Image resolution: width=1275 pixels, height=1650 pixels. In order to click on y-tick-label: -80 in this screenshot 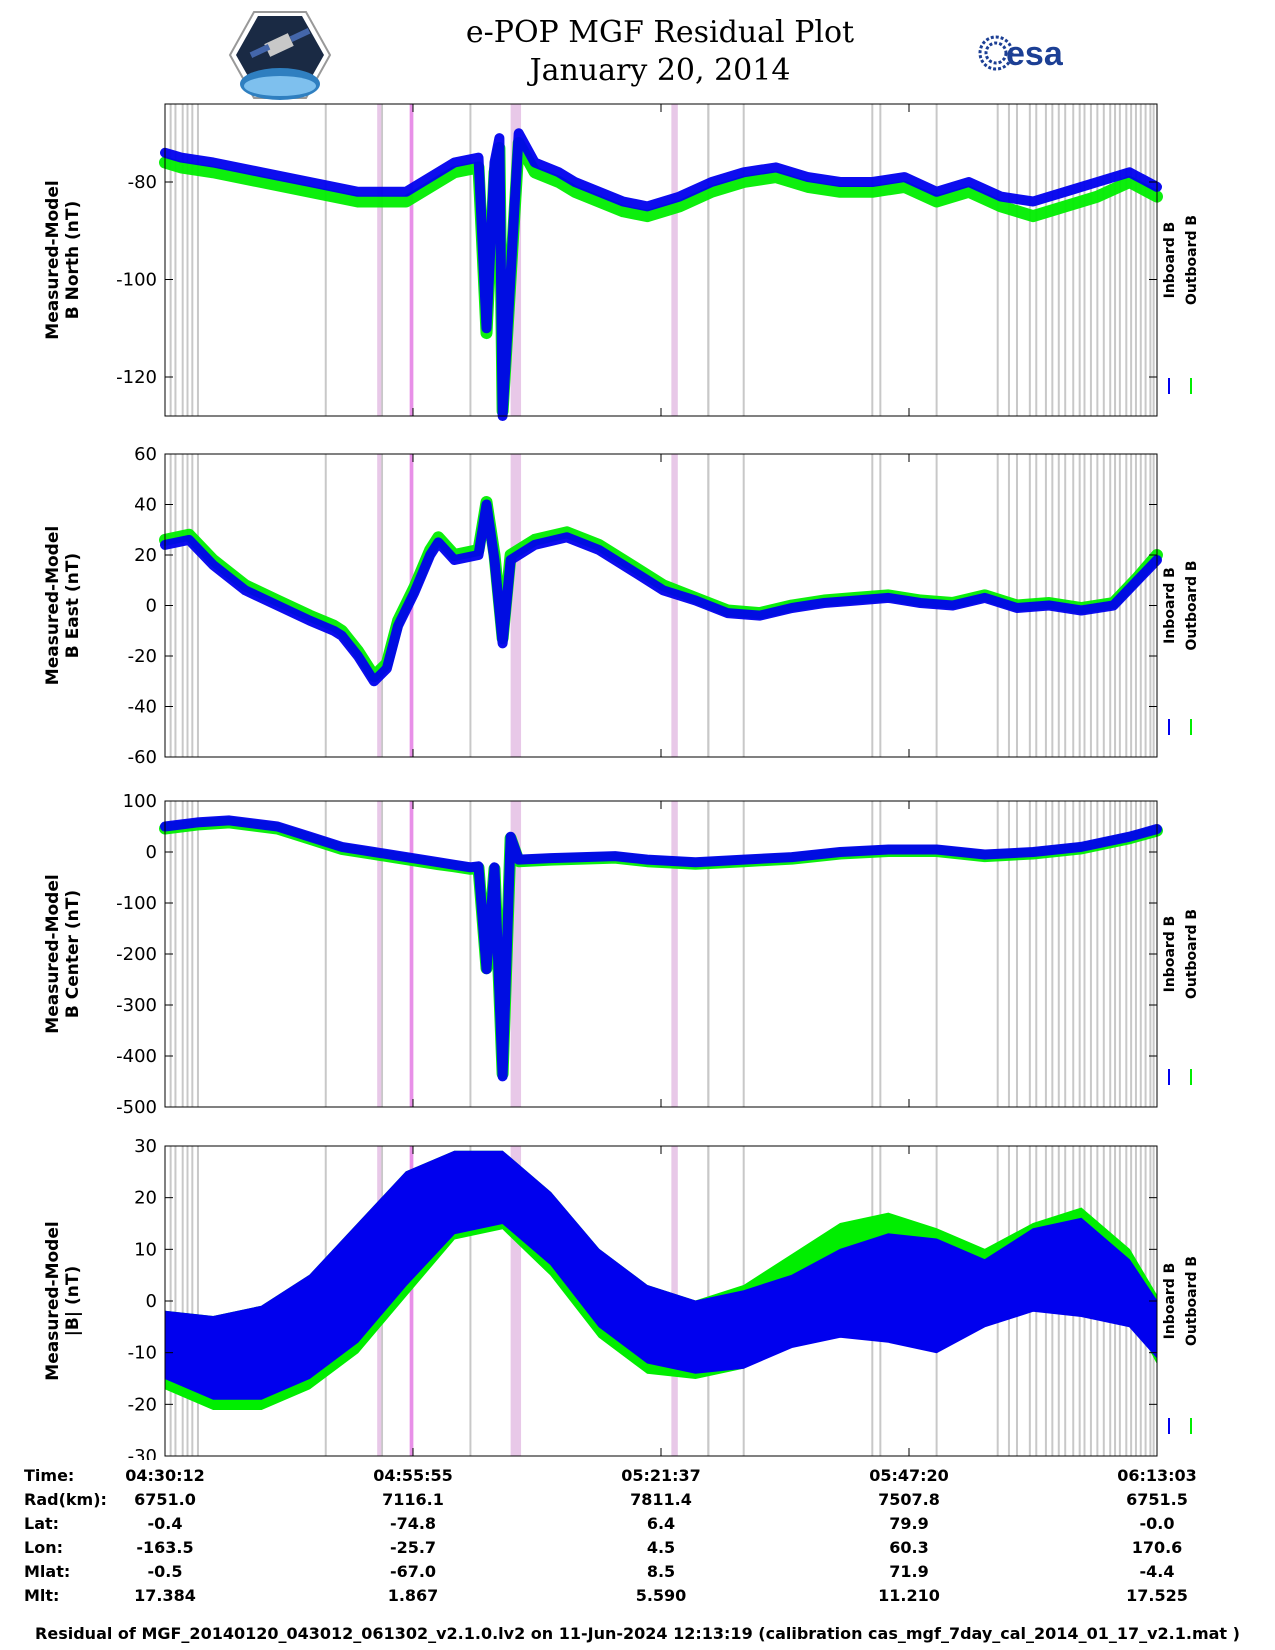, I will do `click(142, 182)`.